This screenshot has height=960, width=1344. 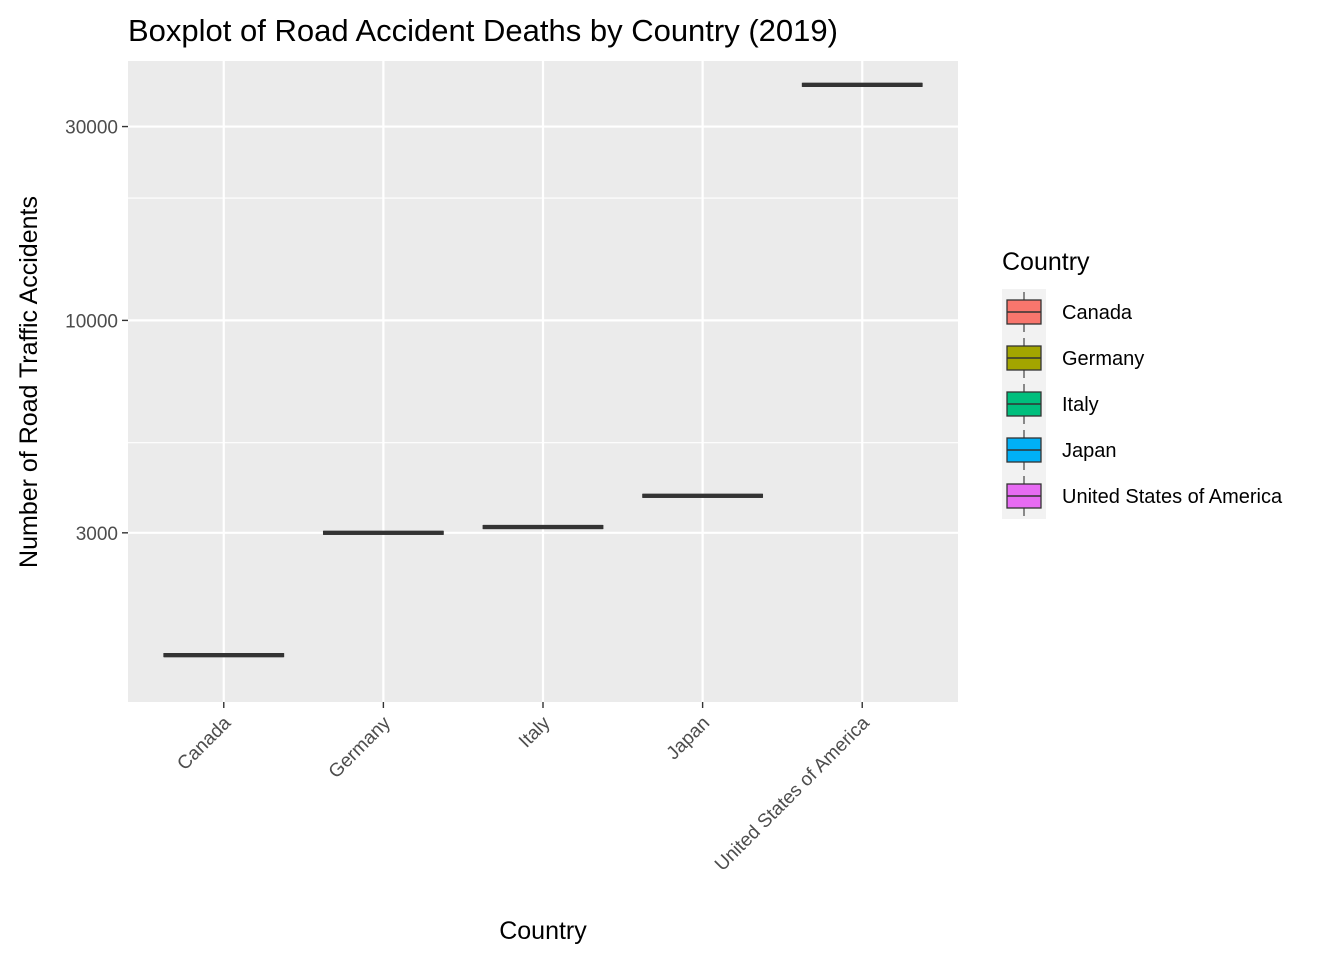 What do you see at coordinates (703, 495) in the screenshot?
I see `box-japan` at bounding box center [703, 495].